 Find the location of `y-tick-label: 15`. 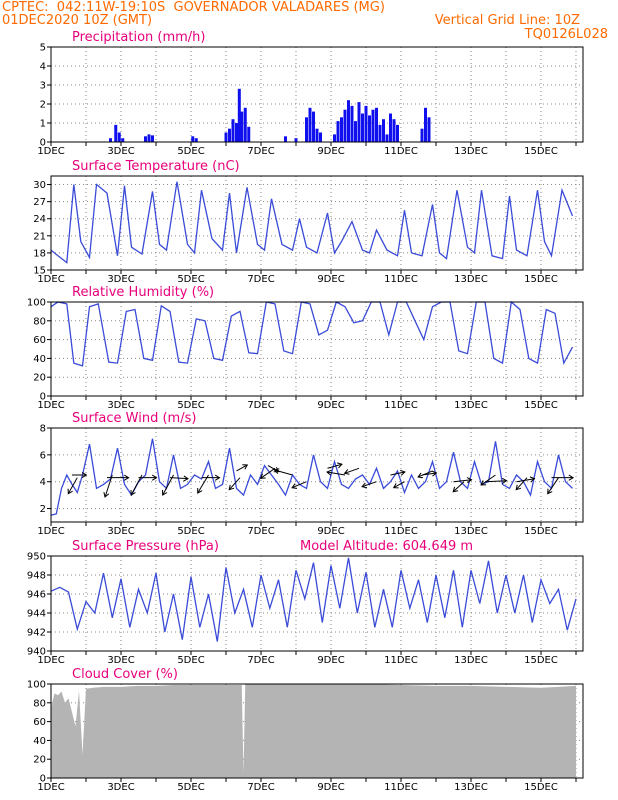

y-tick-label: 15 is located at coordinates (39, 271).